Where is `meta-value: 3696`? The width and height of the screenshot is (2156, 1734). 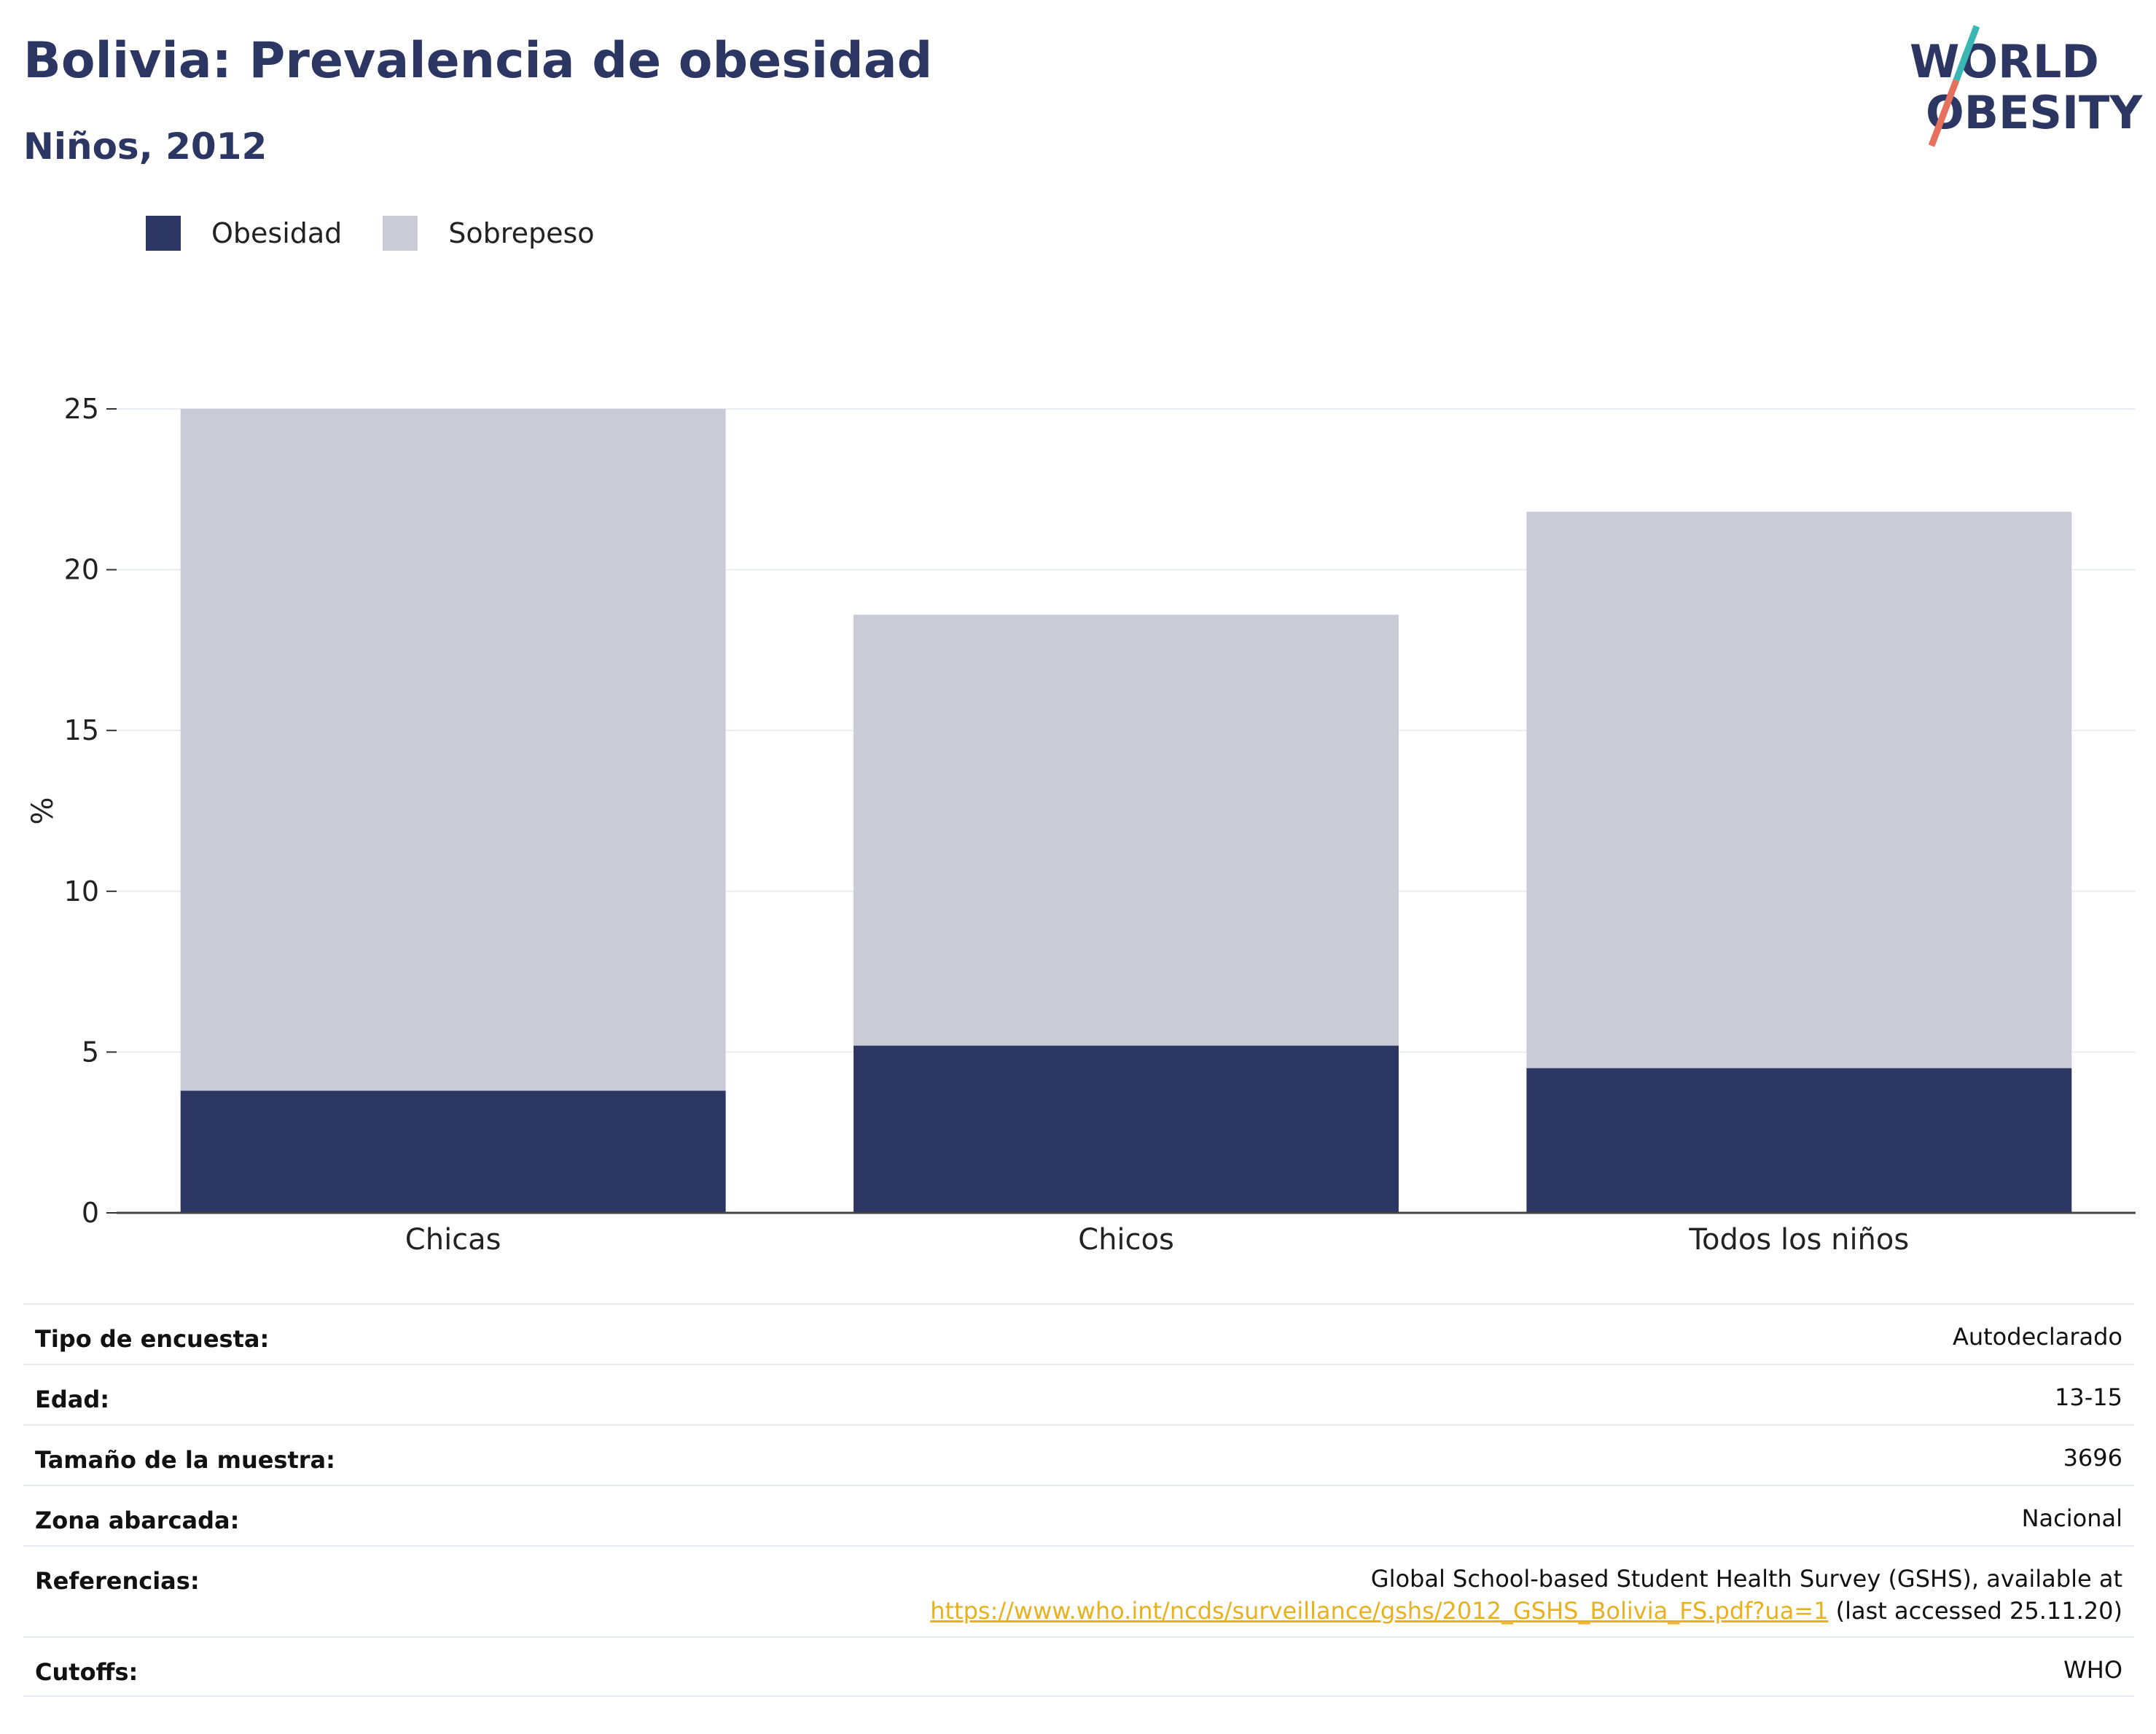 meta-value: 3696 is located at coordinates (2093, 1458).